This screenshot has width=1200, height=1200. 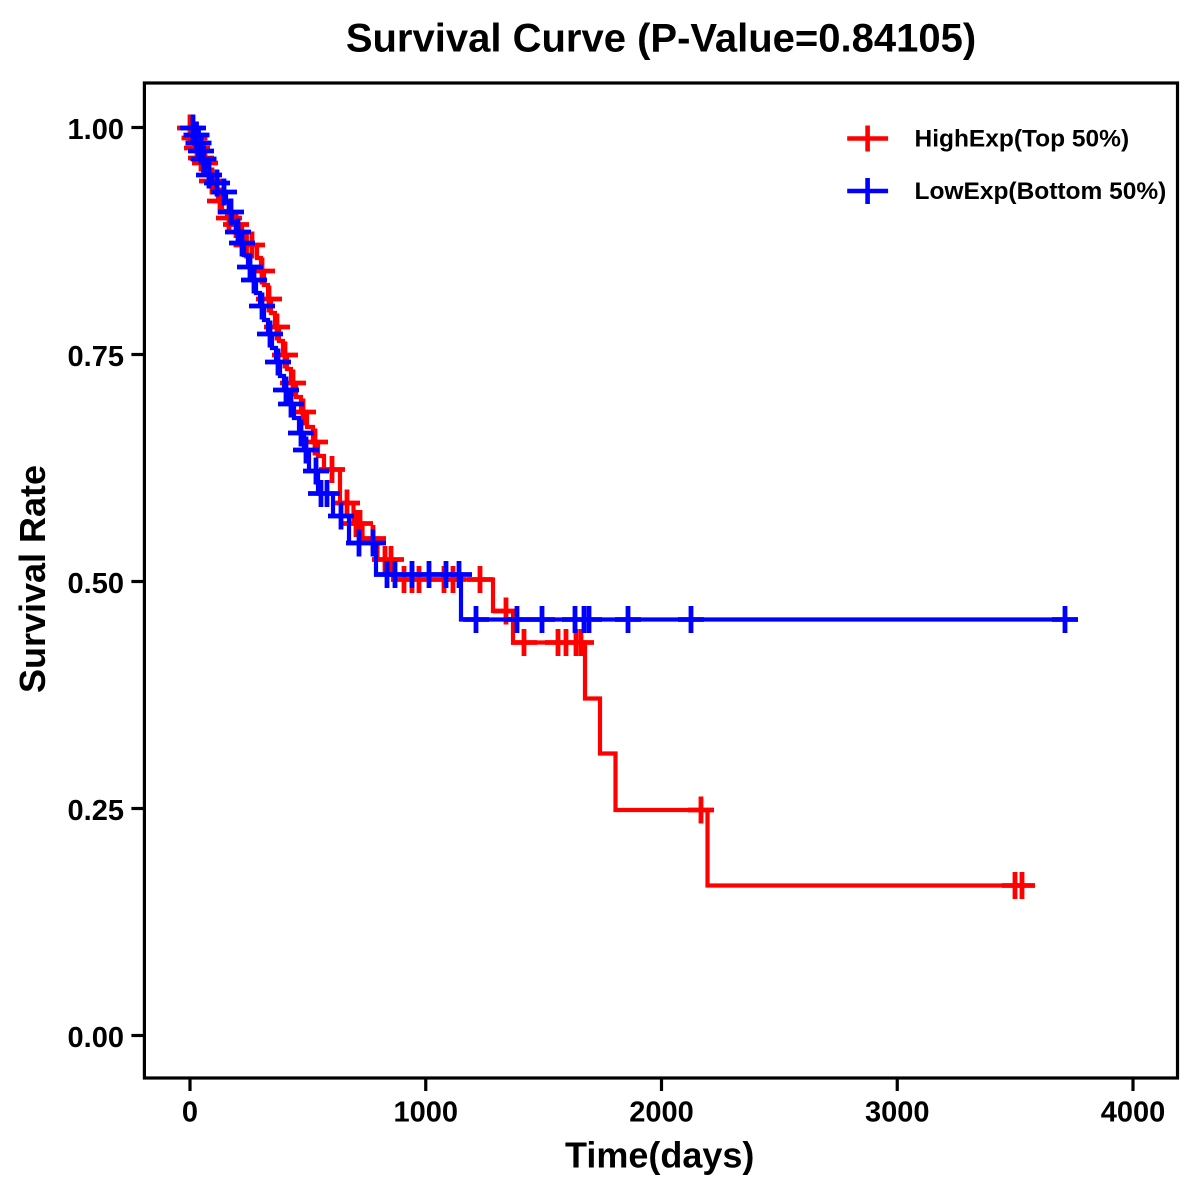 What do you see at coordinates (1133, 1113) in the screenshot?
I see `svg-text: 4000` at bounding box center [1133, 1113].